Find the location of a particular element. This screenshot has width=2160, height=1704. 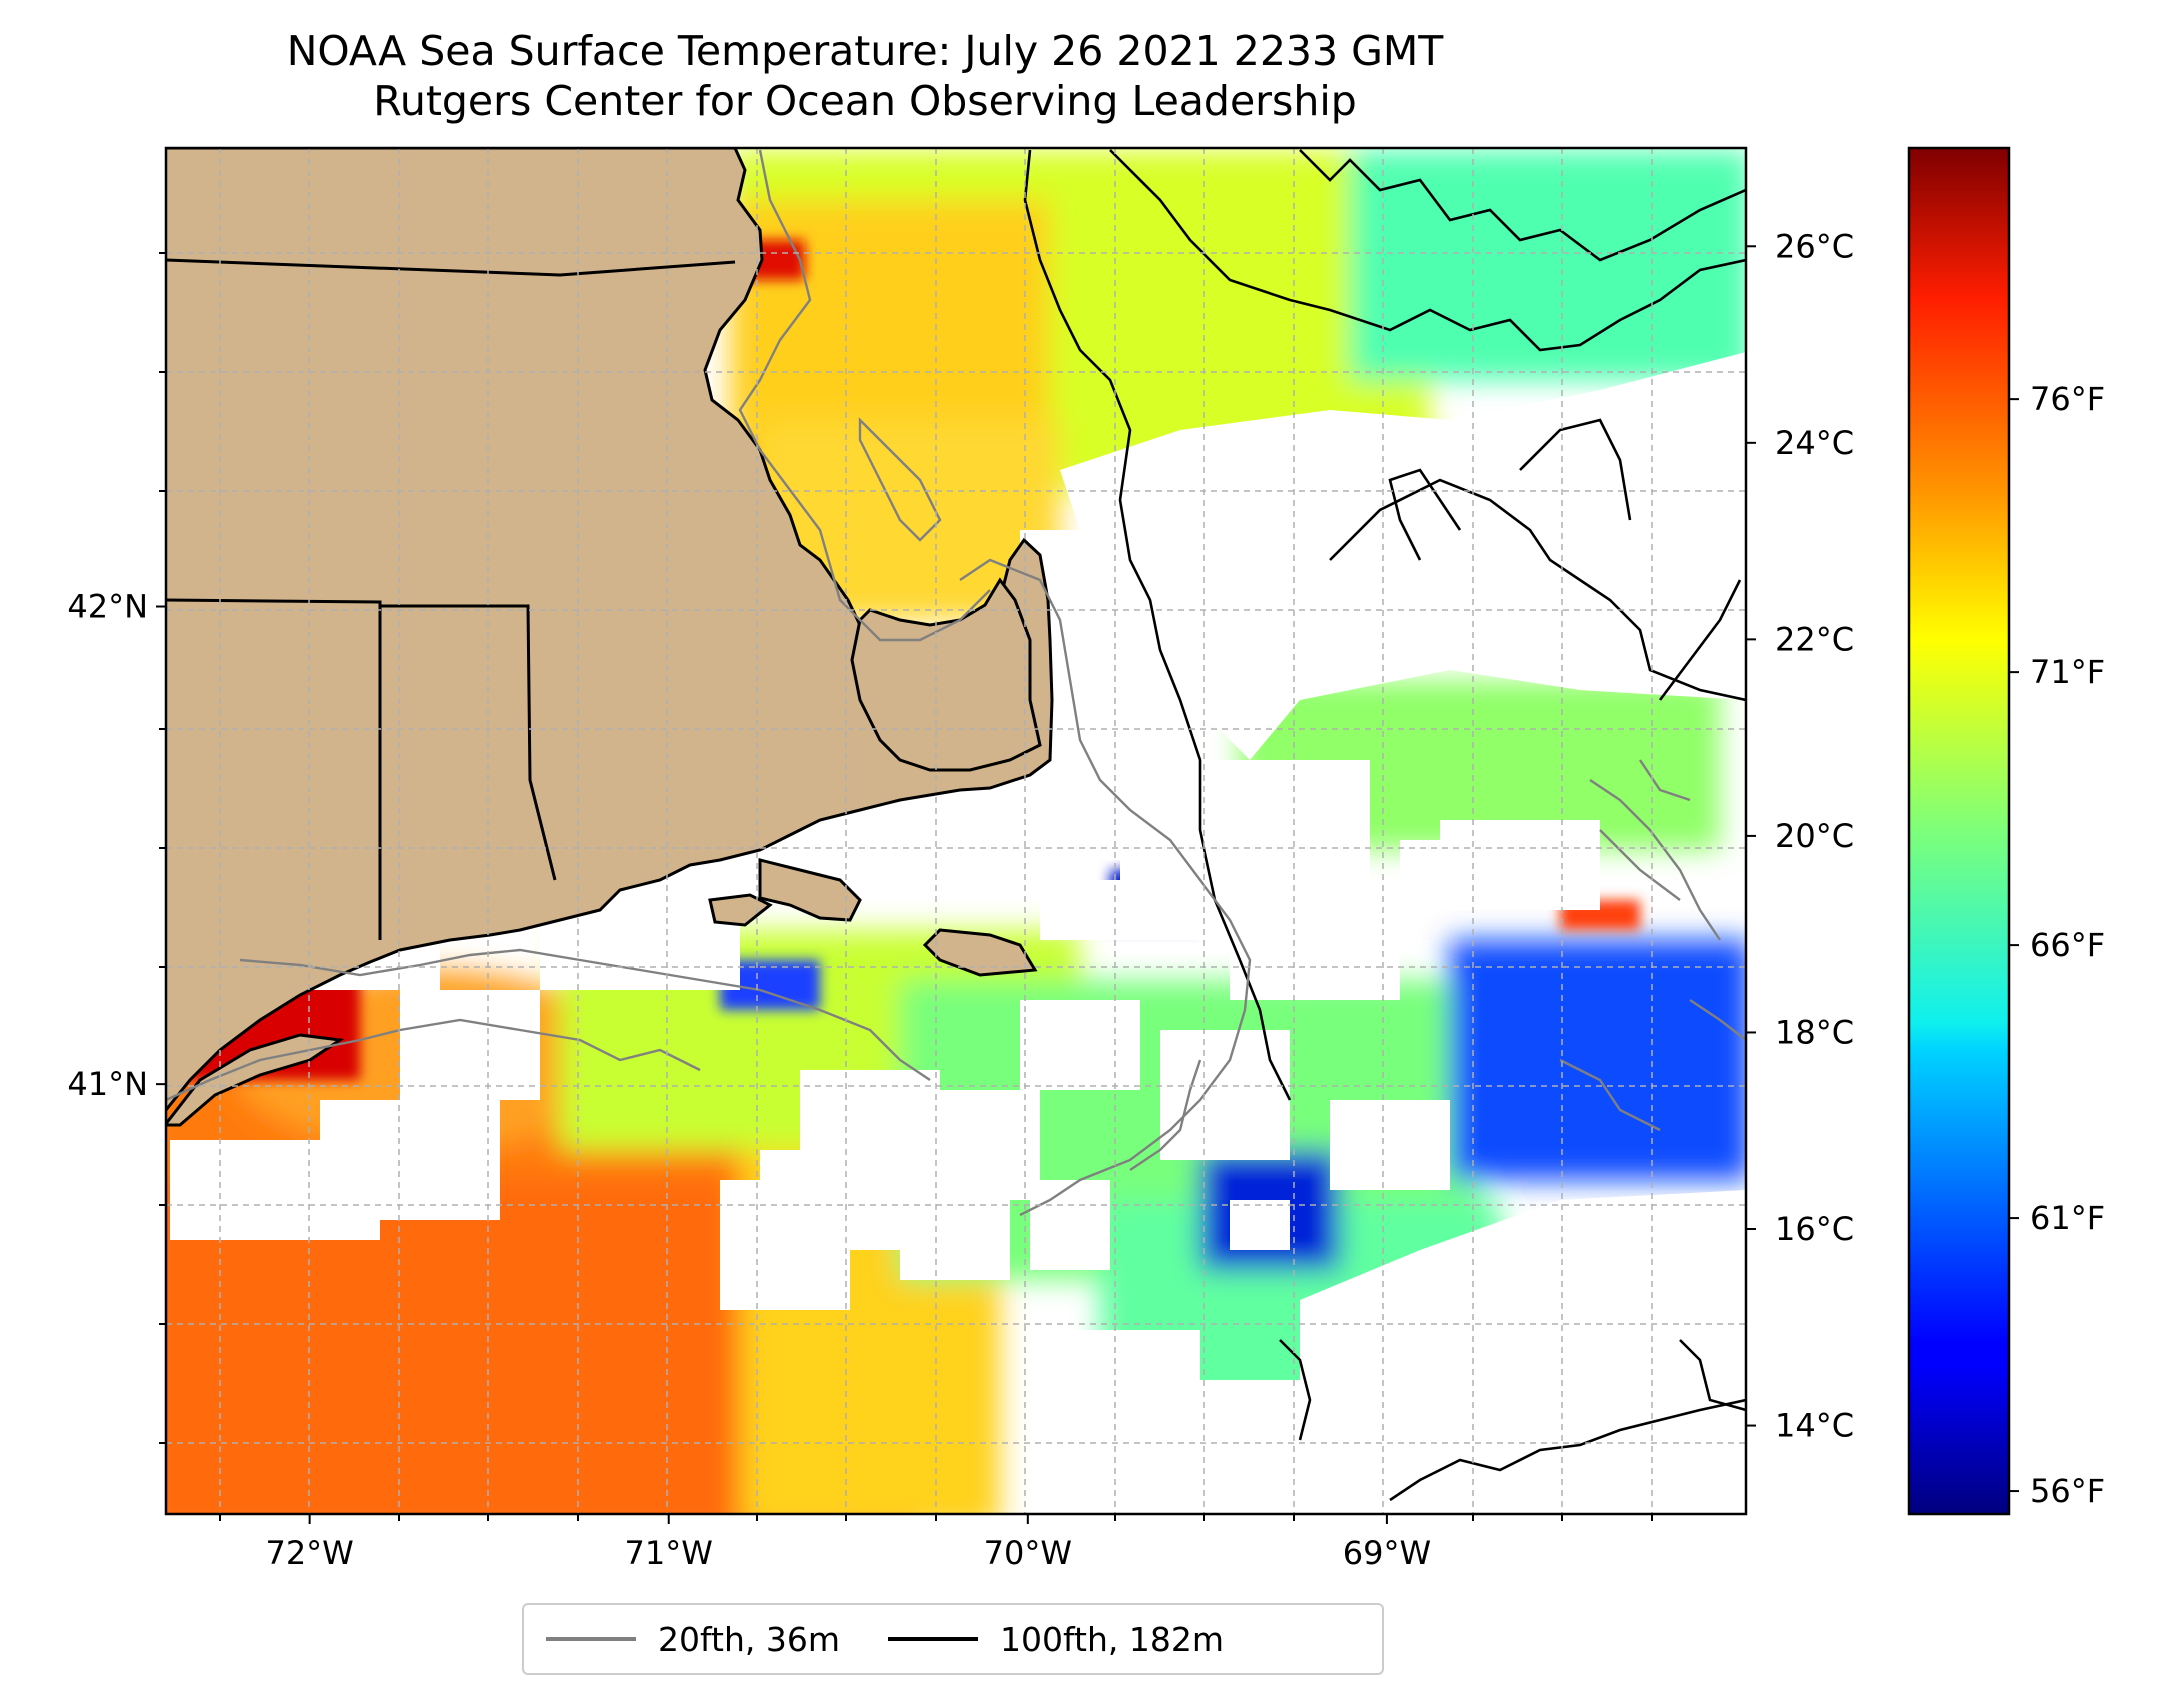

celsius-tick-label: 20°C is located at coordinates (1814, 836).